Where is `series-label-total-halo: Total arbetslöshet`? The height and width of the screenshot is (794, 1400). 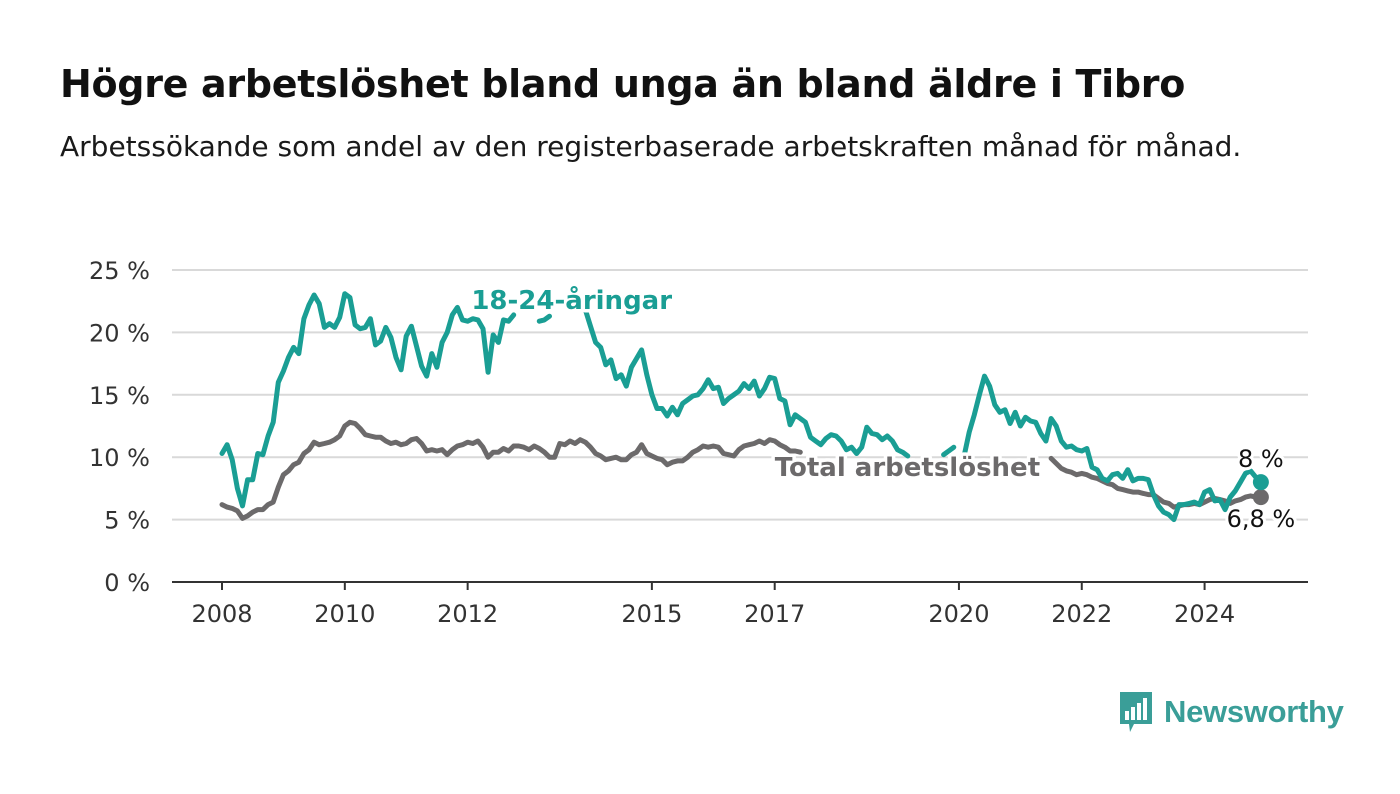 series-label-total-halo: Total arbetslöshet is located at coordinates (907, 468).